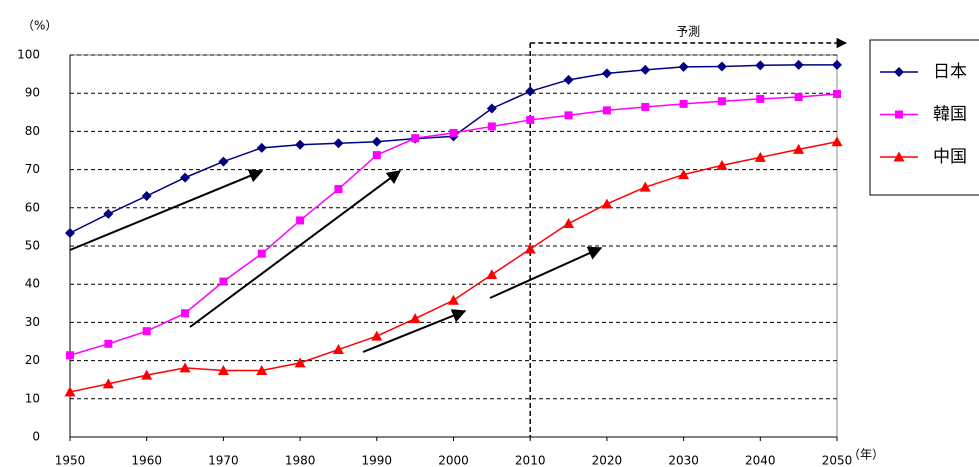 The width and height of the screenshot is (979, 467). I want to click on y-unit-label: （%）, so click(39, 26).